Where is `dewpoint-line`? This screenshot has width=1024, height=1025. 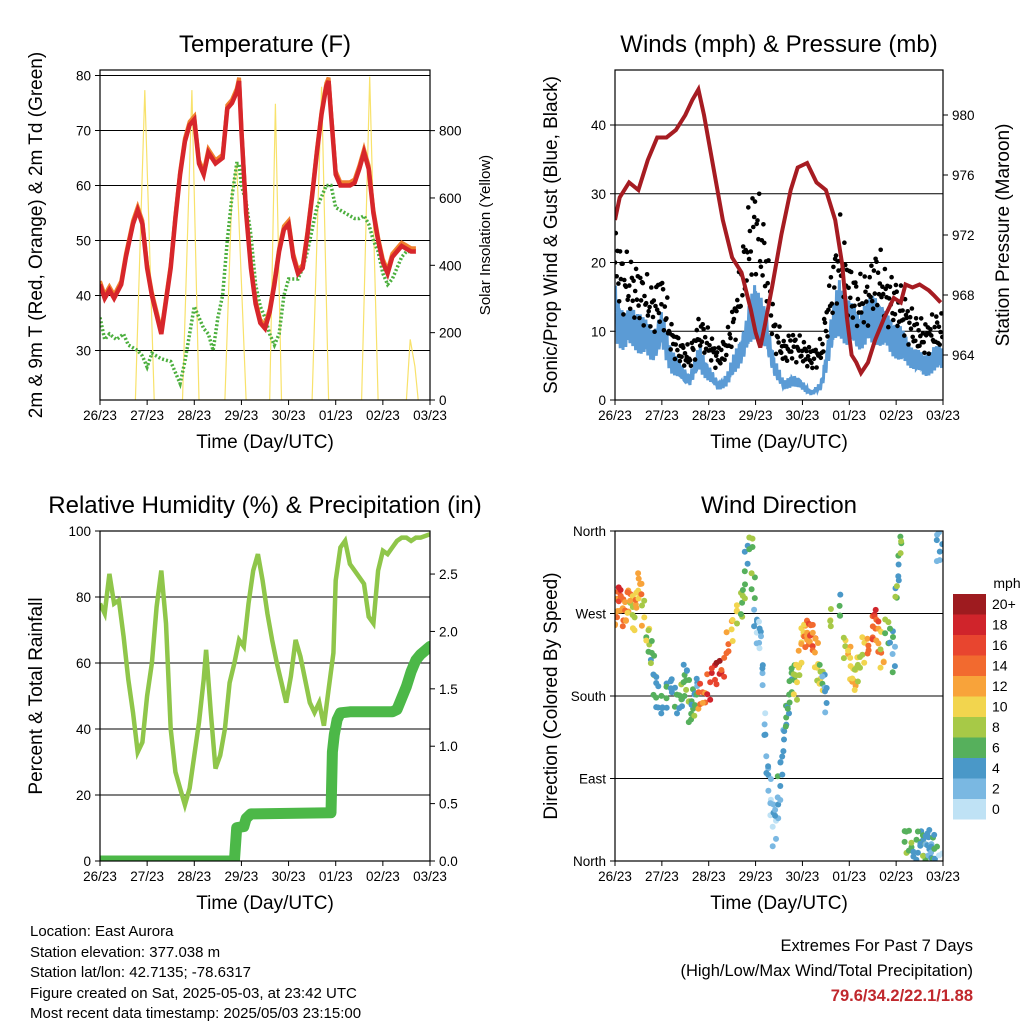 dewpoint-line is located at coordinates (258, 275).